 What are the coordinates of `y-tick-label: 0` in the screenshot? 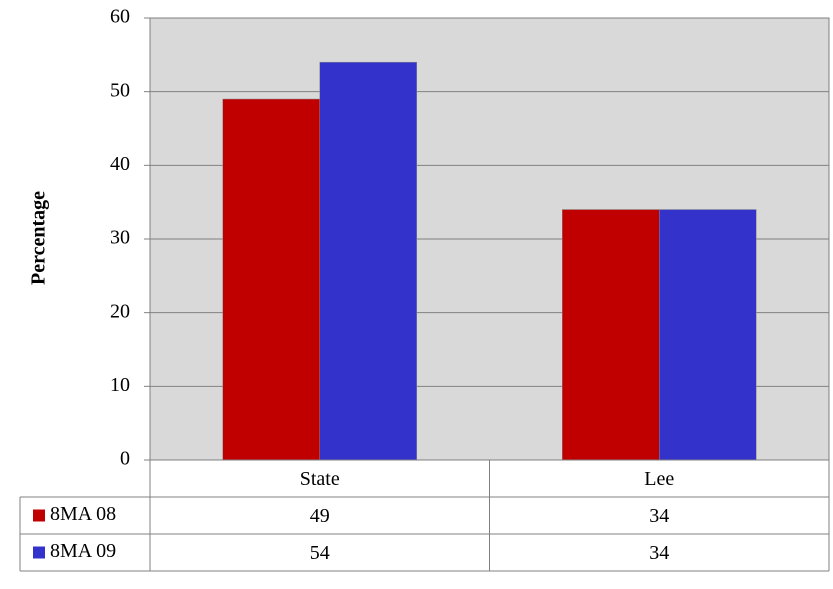 It's located at (125, 459).